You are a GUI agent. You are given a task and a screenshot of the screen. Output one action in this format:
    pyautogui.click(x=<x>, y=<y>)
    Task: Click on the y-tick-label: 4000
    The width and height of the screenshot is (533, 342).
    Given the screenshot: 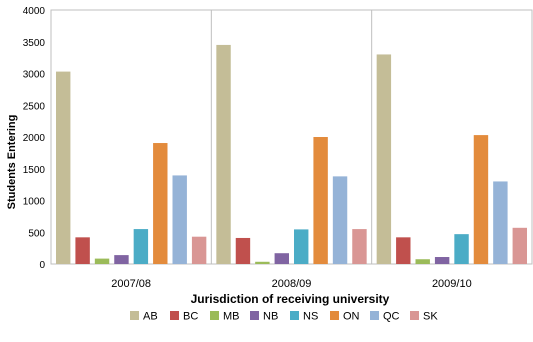 What is the action you would take?
    pyautogui.click(x=34, y=11)
    